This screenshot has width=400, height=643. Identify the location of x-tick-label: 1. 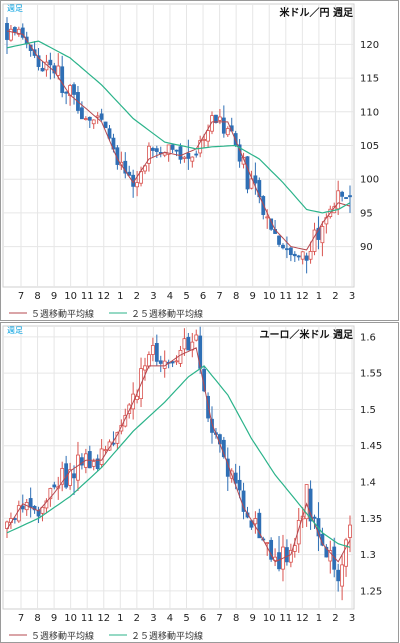
(319, 296).